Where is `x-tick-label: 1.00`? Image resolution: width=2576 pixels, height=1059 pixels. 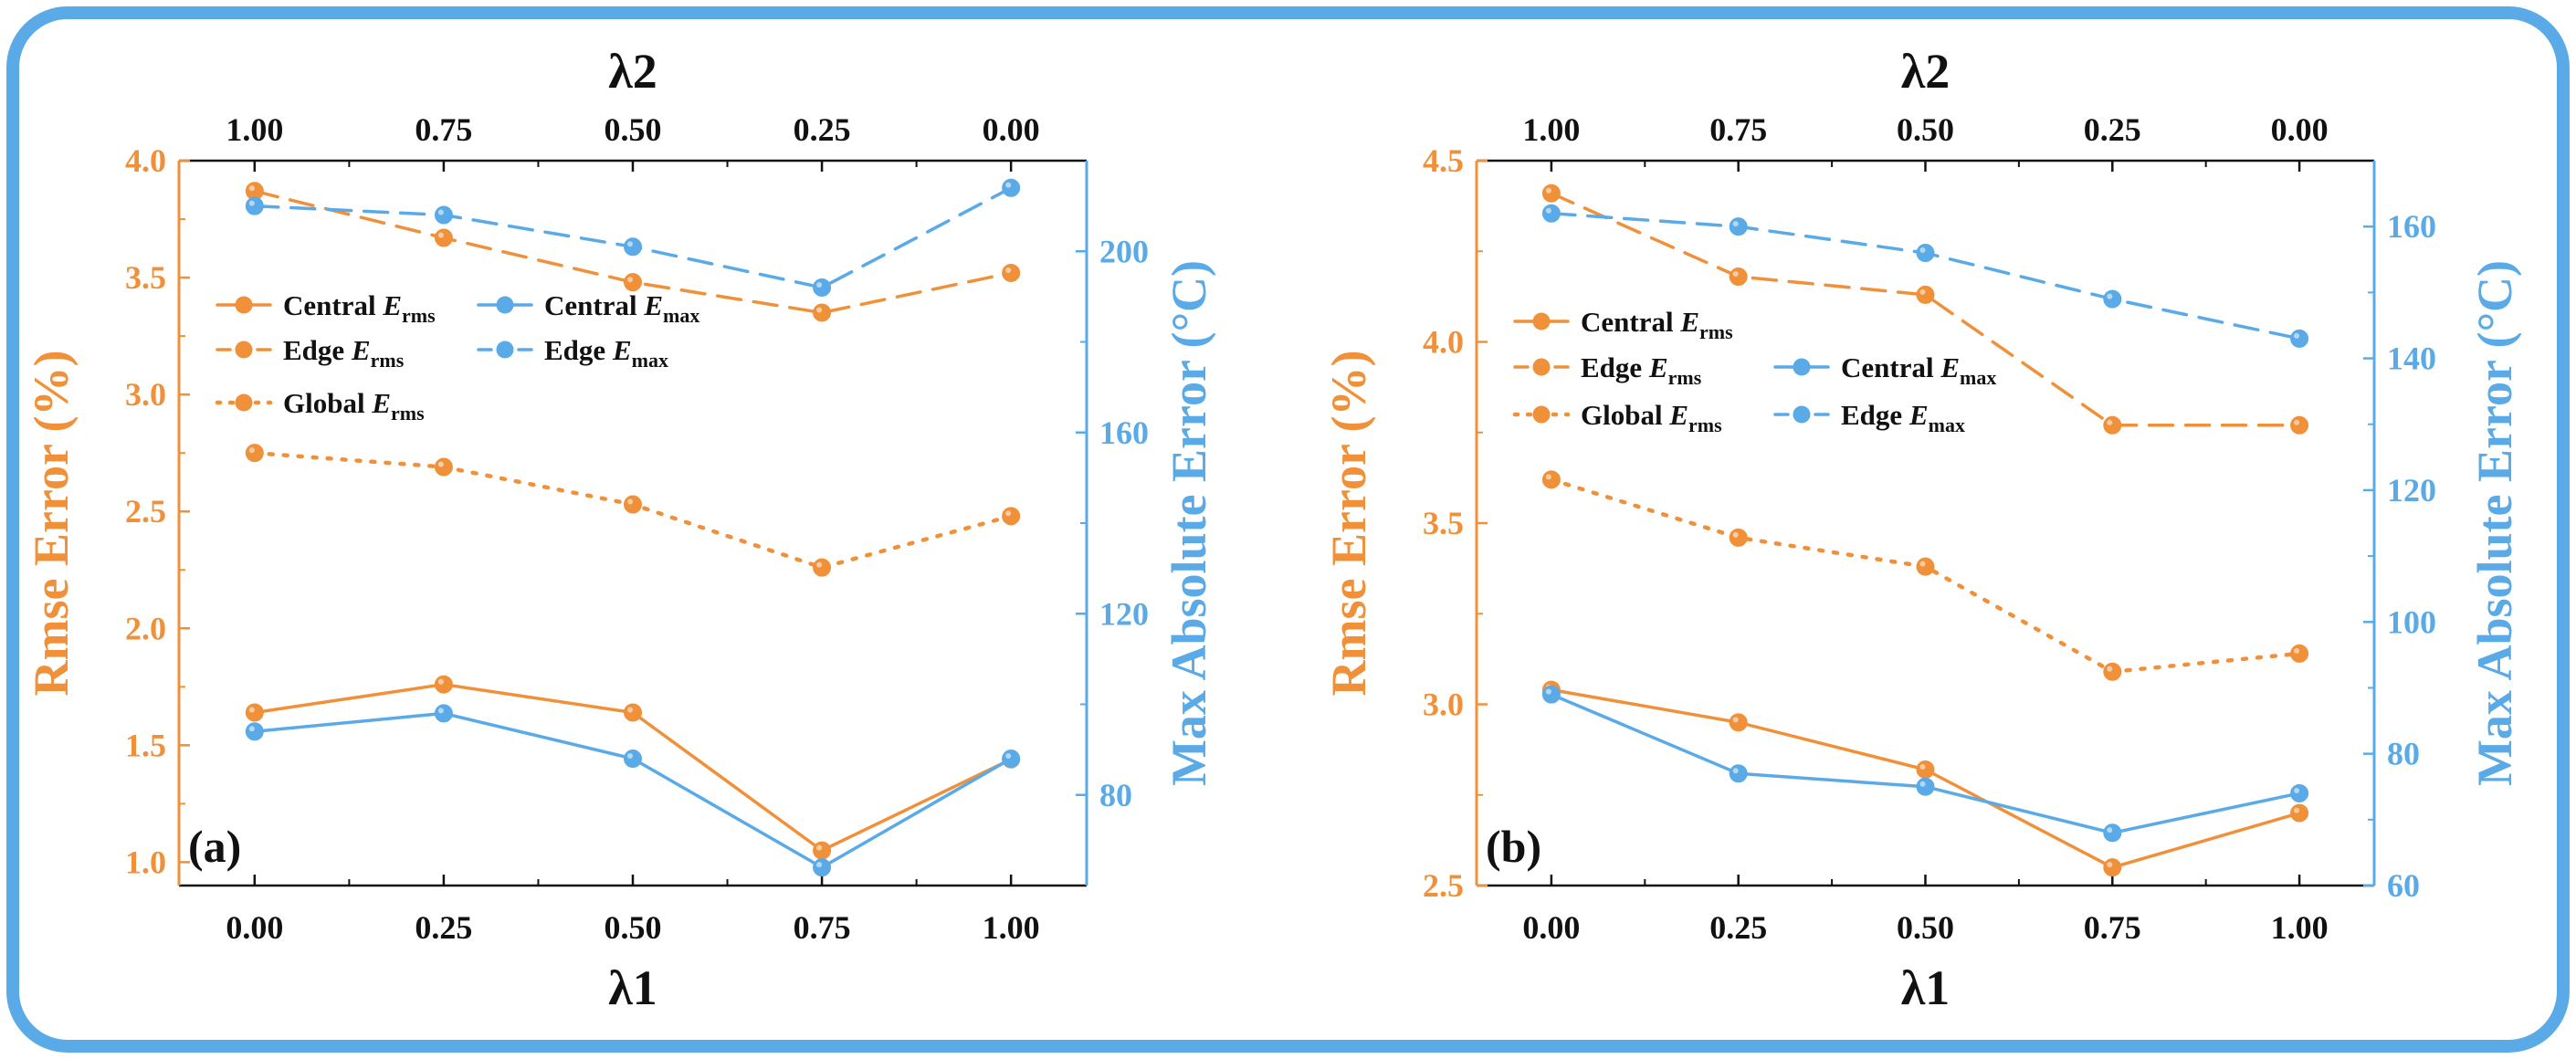
x-tick-label: 1.00 is located at coordinates (2300, 927).